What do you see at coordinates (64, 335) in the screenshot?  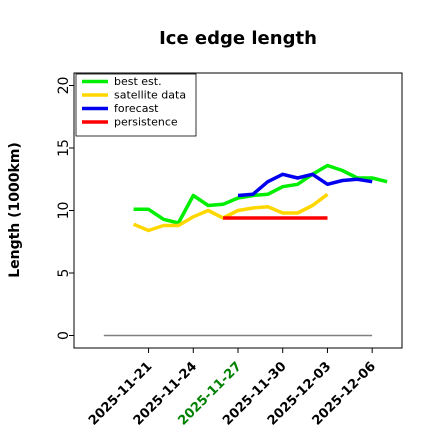 I see `y-tick-label: 0` at bounding box center [64, 335].